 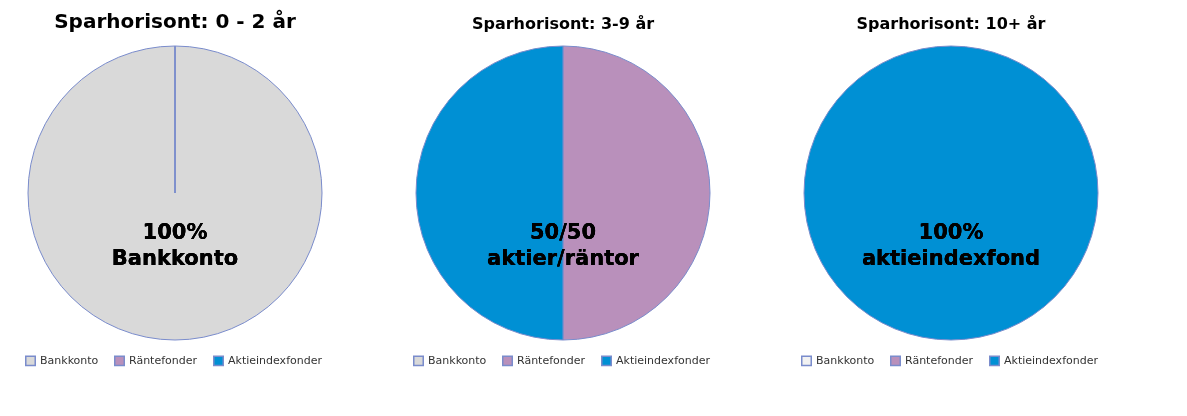 I want to click on text: 100% Bankkonto, so click(x=175, y=245).